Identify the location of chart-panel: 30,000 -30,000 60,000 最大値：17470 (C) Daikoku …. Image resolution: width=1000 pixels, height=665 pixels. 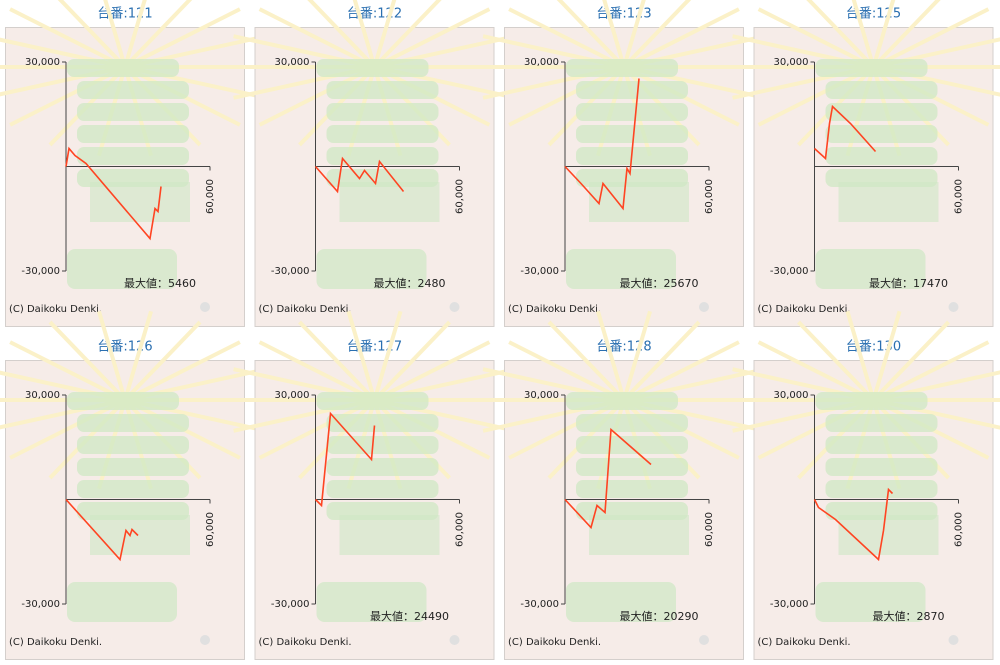
(861, 163).